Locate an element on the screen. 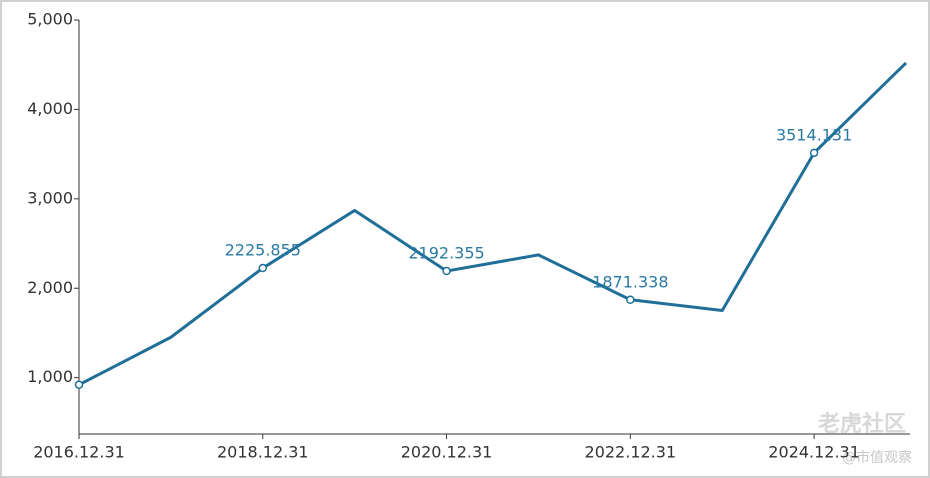  value-label: 2225.855 is located at coordinates (263, 250).